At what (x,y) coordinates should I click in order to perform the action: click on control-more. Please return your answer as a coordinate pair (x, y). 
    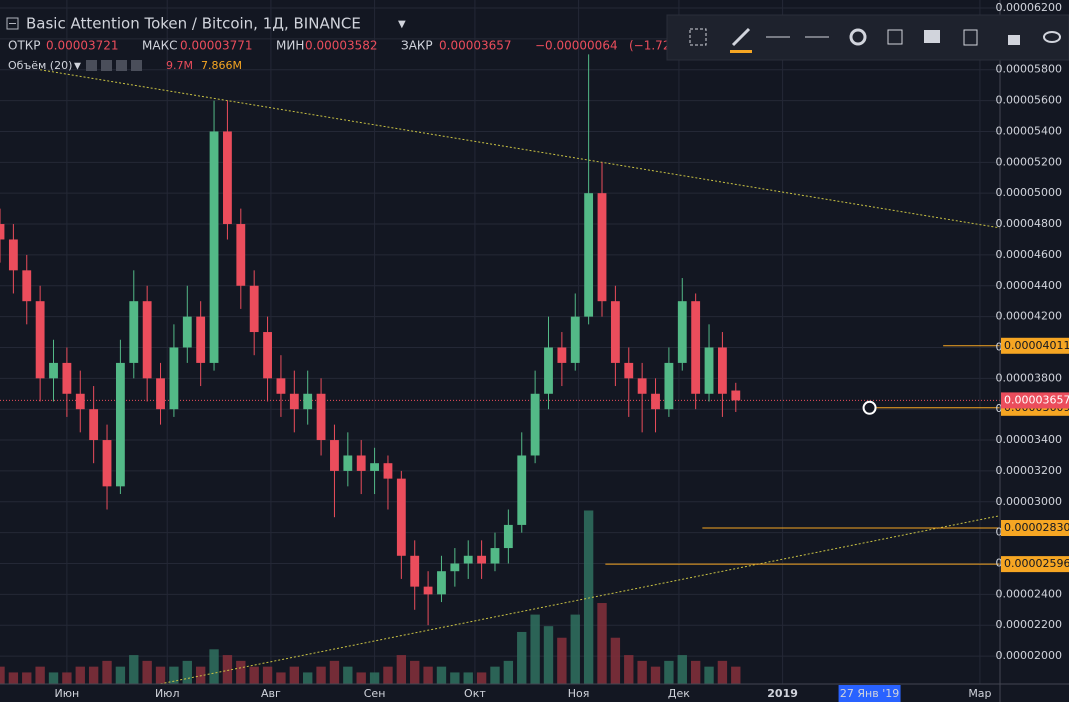
    Looking at the image, I should click on (121, 65).